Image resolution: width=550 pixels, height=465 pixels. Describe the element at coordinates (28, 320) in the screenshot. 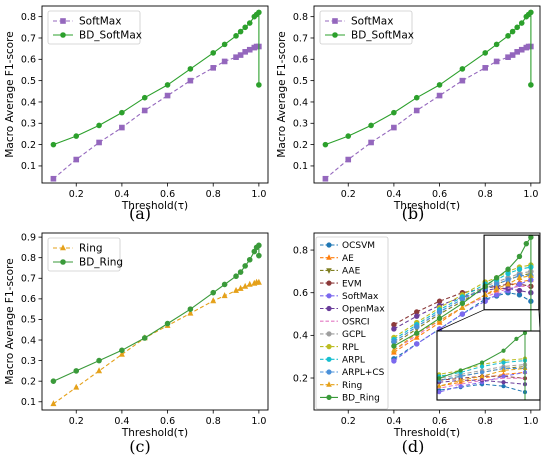

I see `y-tick-label: 0.5` at that location.